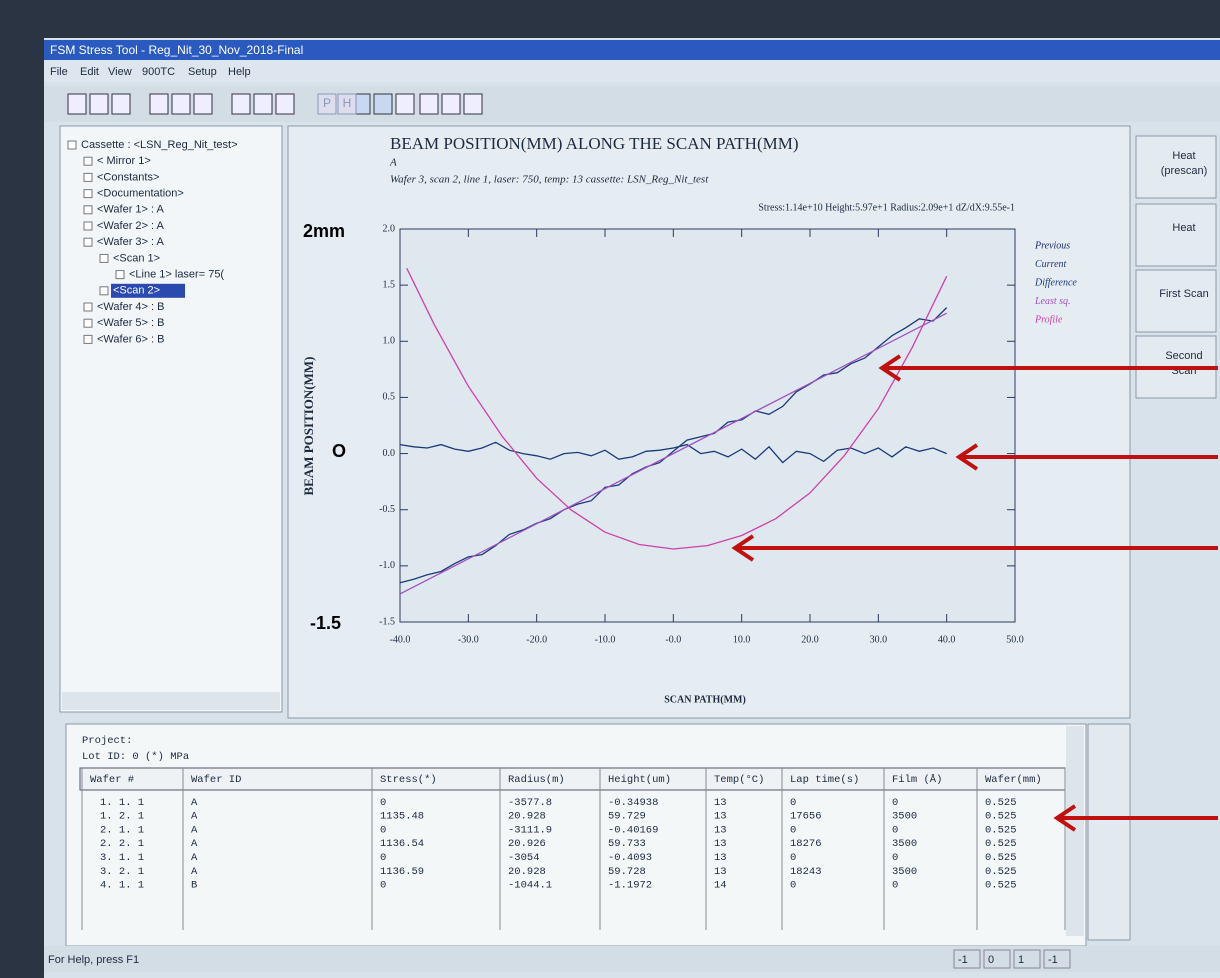 This screenshot has width=1220, height=978. I want to click on column-header: Wafer(mm), so click(1013, 780).